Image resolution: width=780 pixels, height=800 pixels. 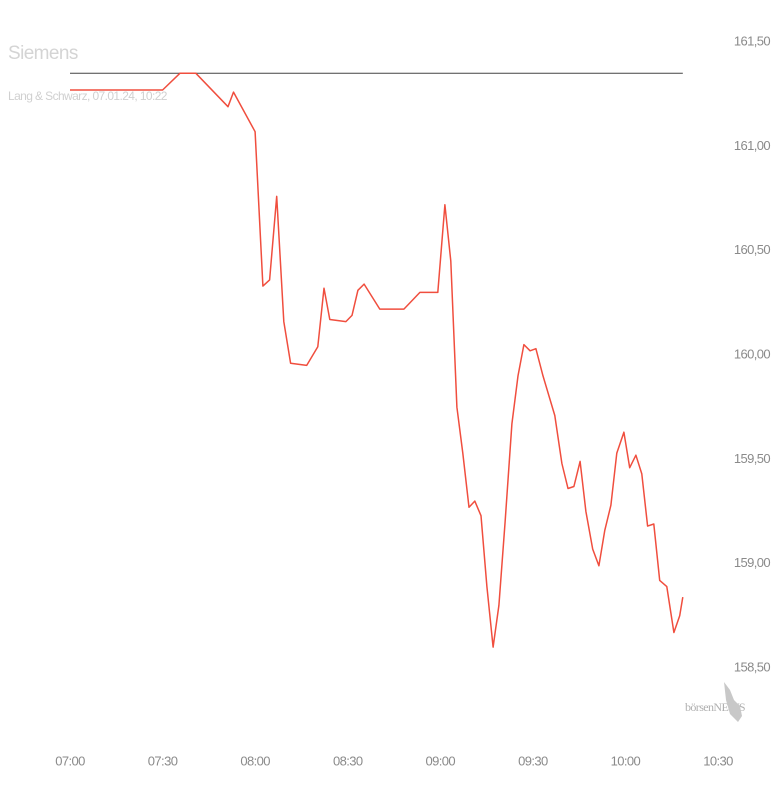 What do you see at coordinates (441, 760) in the screenshot?
I see `x-tick-label: 09:00` at bounding box center [441, 760].